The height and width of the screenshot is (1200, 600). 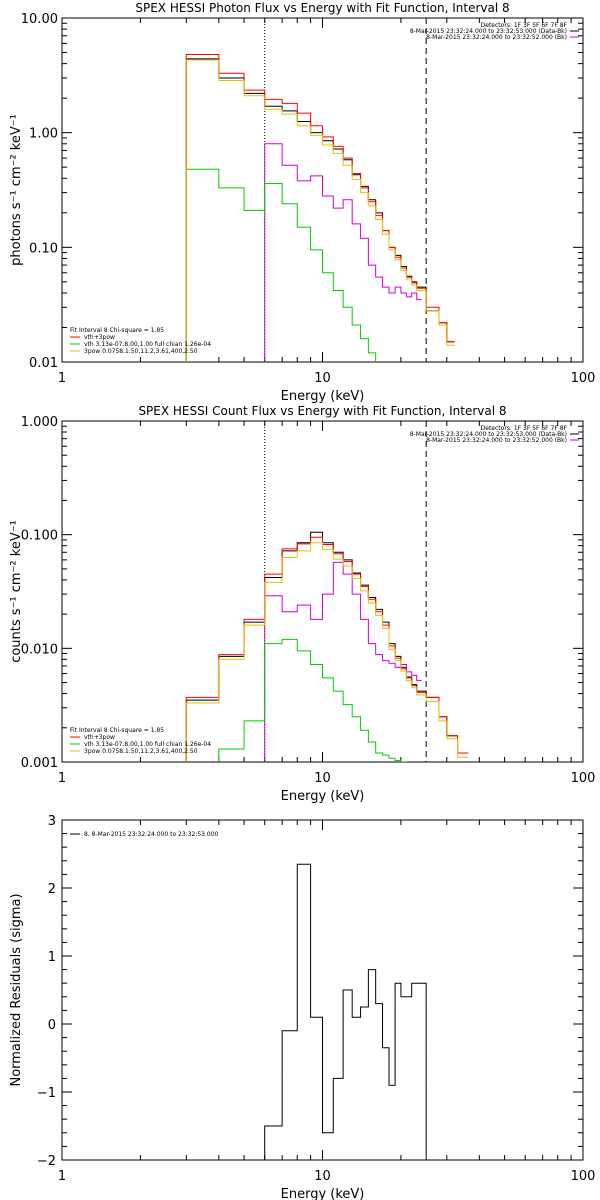 What do you see at coordinates (16, 989) in the screenshot?
I see `y-axis-label: Normalized Residuals (sigma)` at bounding box center [16, 989].